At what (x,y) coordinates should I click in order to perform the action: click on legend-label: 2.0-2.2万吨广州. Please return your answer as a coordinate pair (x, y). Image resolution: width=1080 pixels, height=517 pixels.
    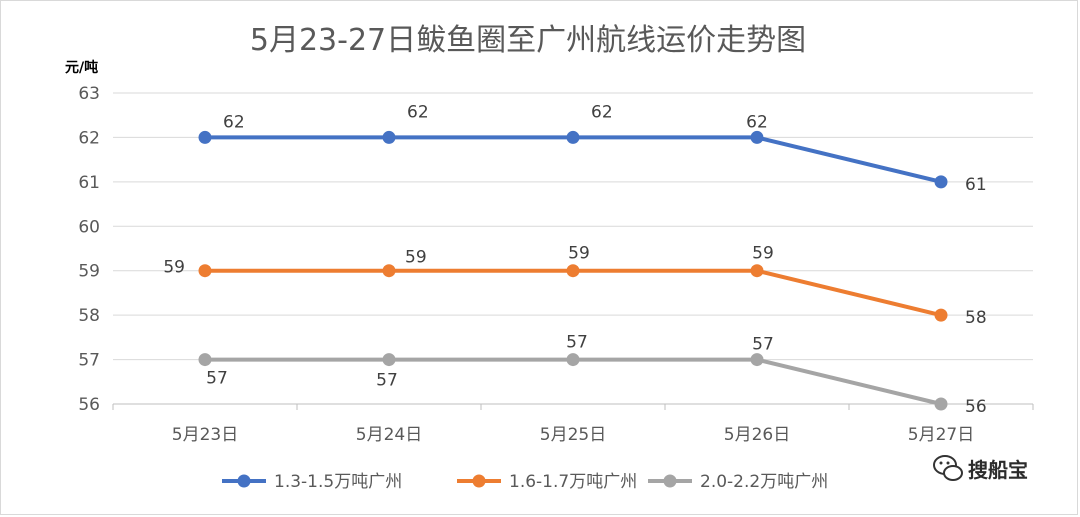
    Looking at the image, I should click on (764, 482).